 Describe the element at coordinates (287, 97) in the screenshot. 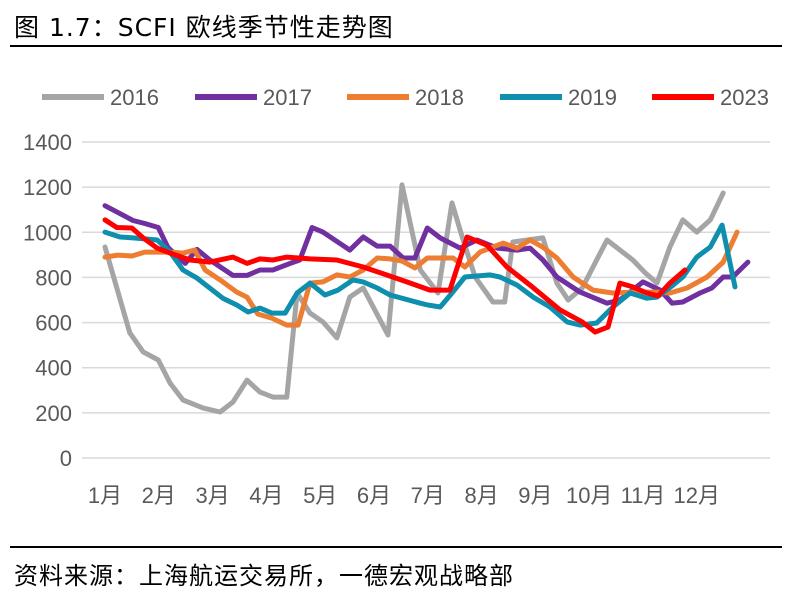

I see `legend-label-2017: 2017` at that location.